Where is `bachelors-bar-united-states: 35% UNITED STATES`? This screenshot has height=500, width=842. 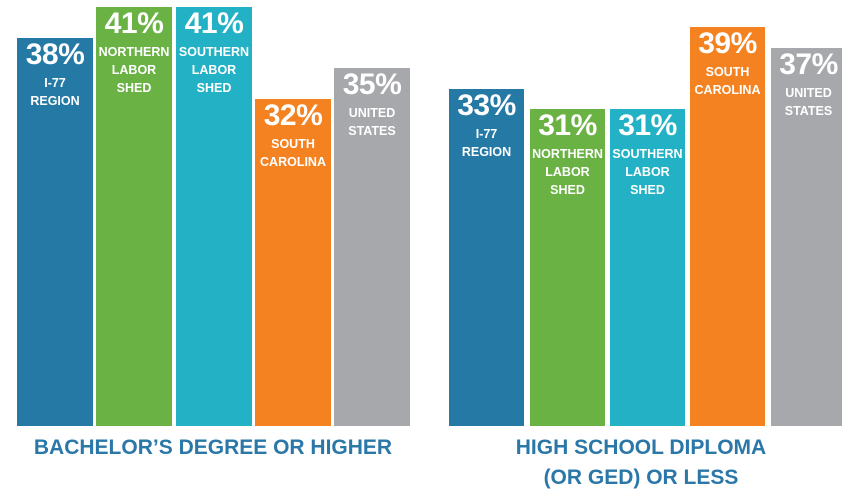
bachelors-bar-united-states: 35% UNITED STATES is located at coordinates (372, 247).